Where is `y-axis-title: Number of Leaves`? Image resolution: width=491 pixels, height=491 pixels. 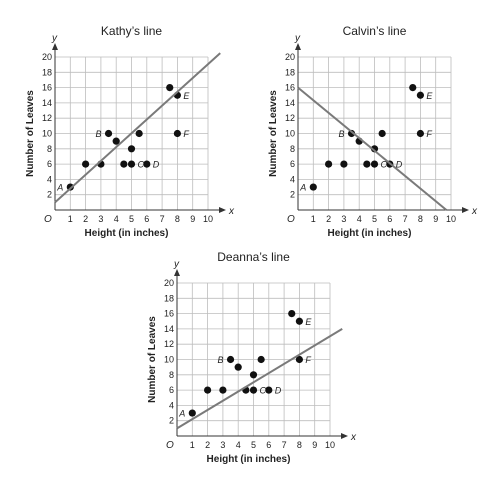
y-axis-title: Number of Leaves is located at coordinates (152, 359).